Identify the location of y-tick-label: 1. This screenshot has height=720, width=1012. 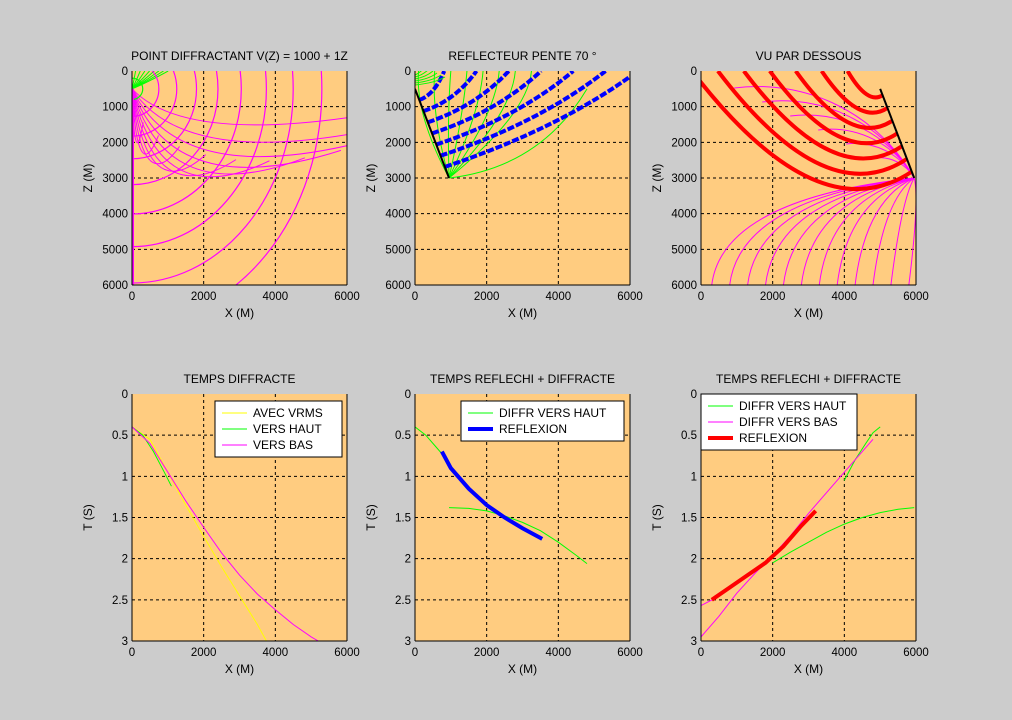
(125, 477).